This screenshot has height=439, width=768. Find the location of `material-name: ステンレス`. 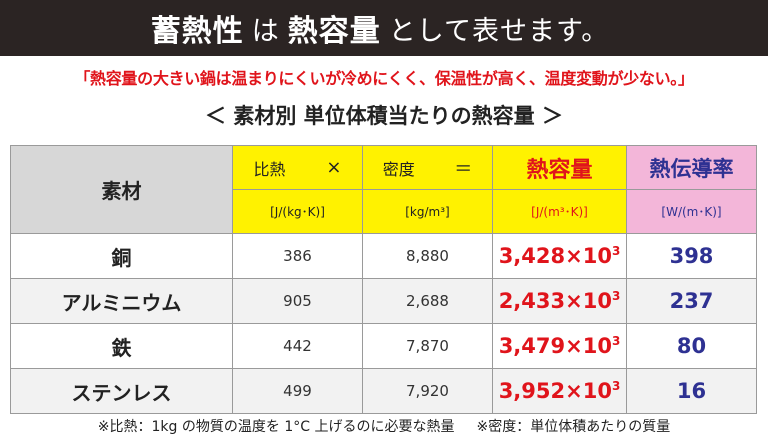

material-name: ステンレス is located at coordinates (121, 391).